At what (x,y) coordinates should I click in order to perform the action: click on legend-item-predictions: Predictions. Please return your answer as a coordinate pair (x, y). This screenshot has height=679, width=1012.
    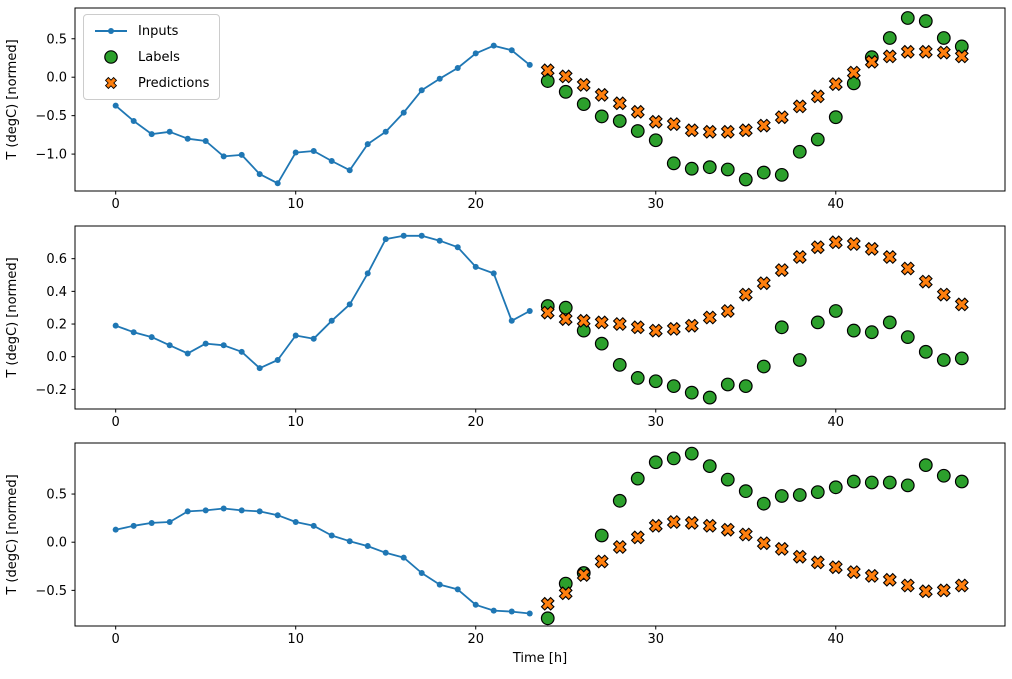
    Looking at the image, I should click on (150, 83).